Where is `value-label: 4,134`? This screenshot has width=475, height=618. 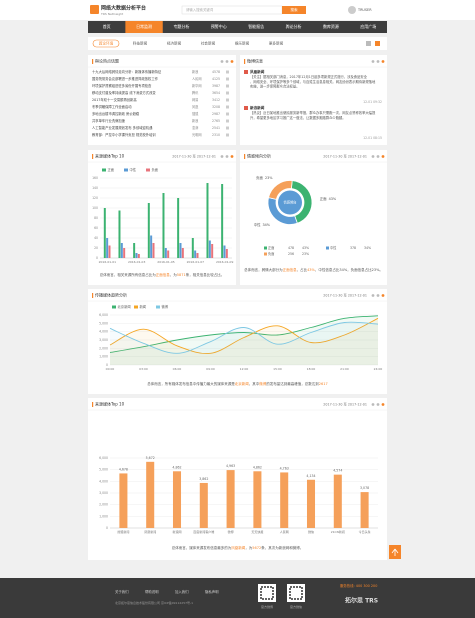
value-label: 4,134 is located at coordinates (310, 476).